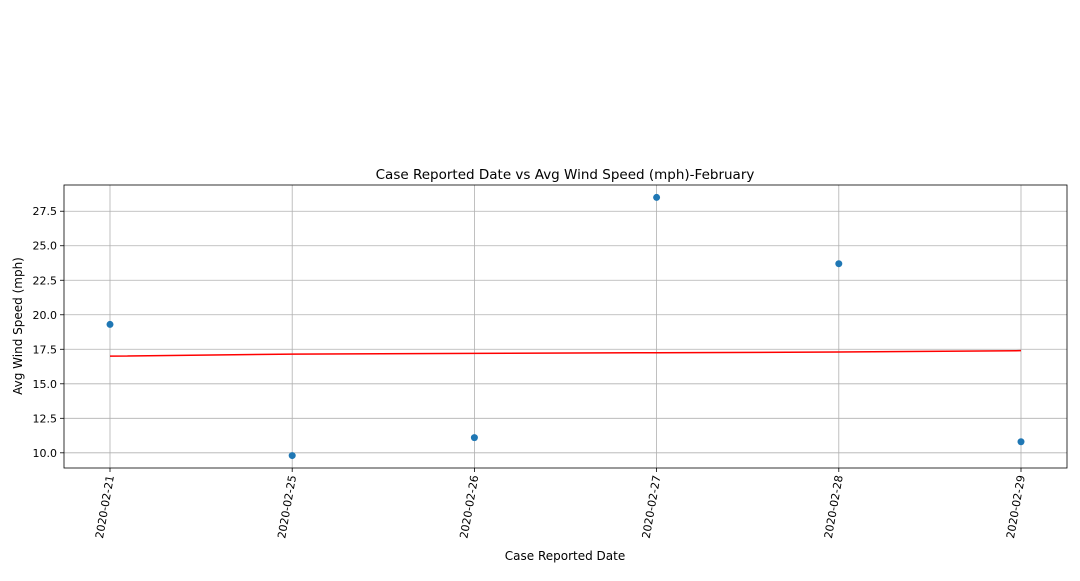 The height and width of the screenshot is (581, 1080). I want to click on trend-line-layer, so click(565, 353).